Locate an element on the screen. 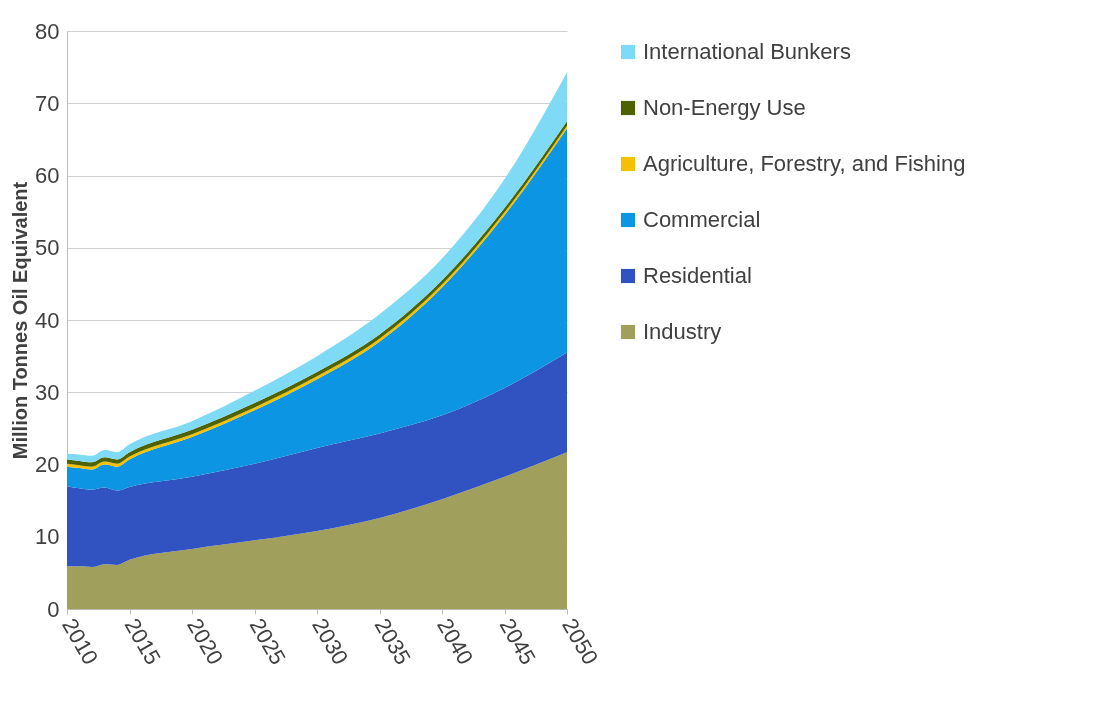 Image resolution: width=1098 pixels, height=715 pixels. y-axis-title: Million Tonnes Oil Equivalent is located at coordinates (20, 320).